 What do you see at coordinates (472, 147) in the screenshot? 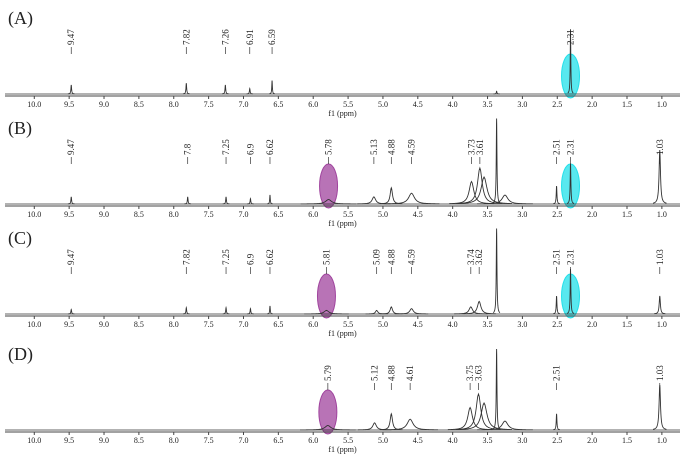
I see `peak-label: 3.73` at bounding box center [472, 147].